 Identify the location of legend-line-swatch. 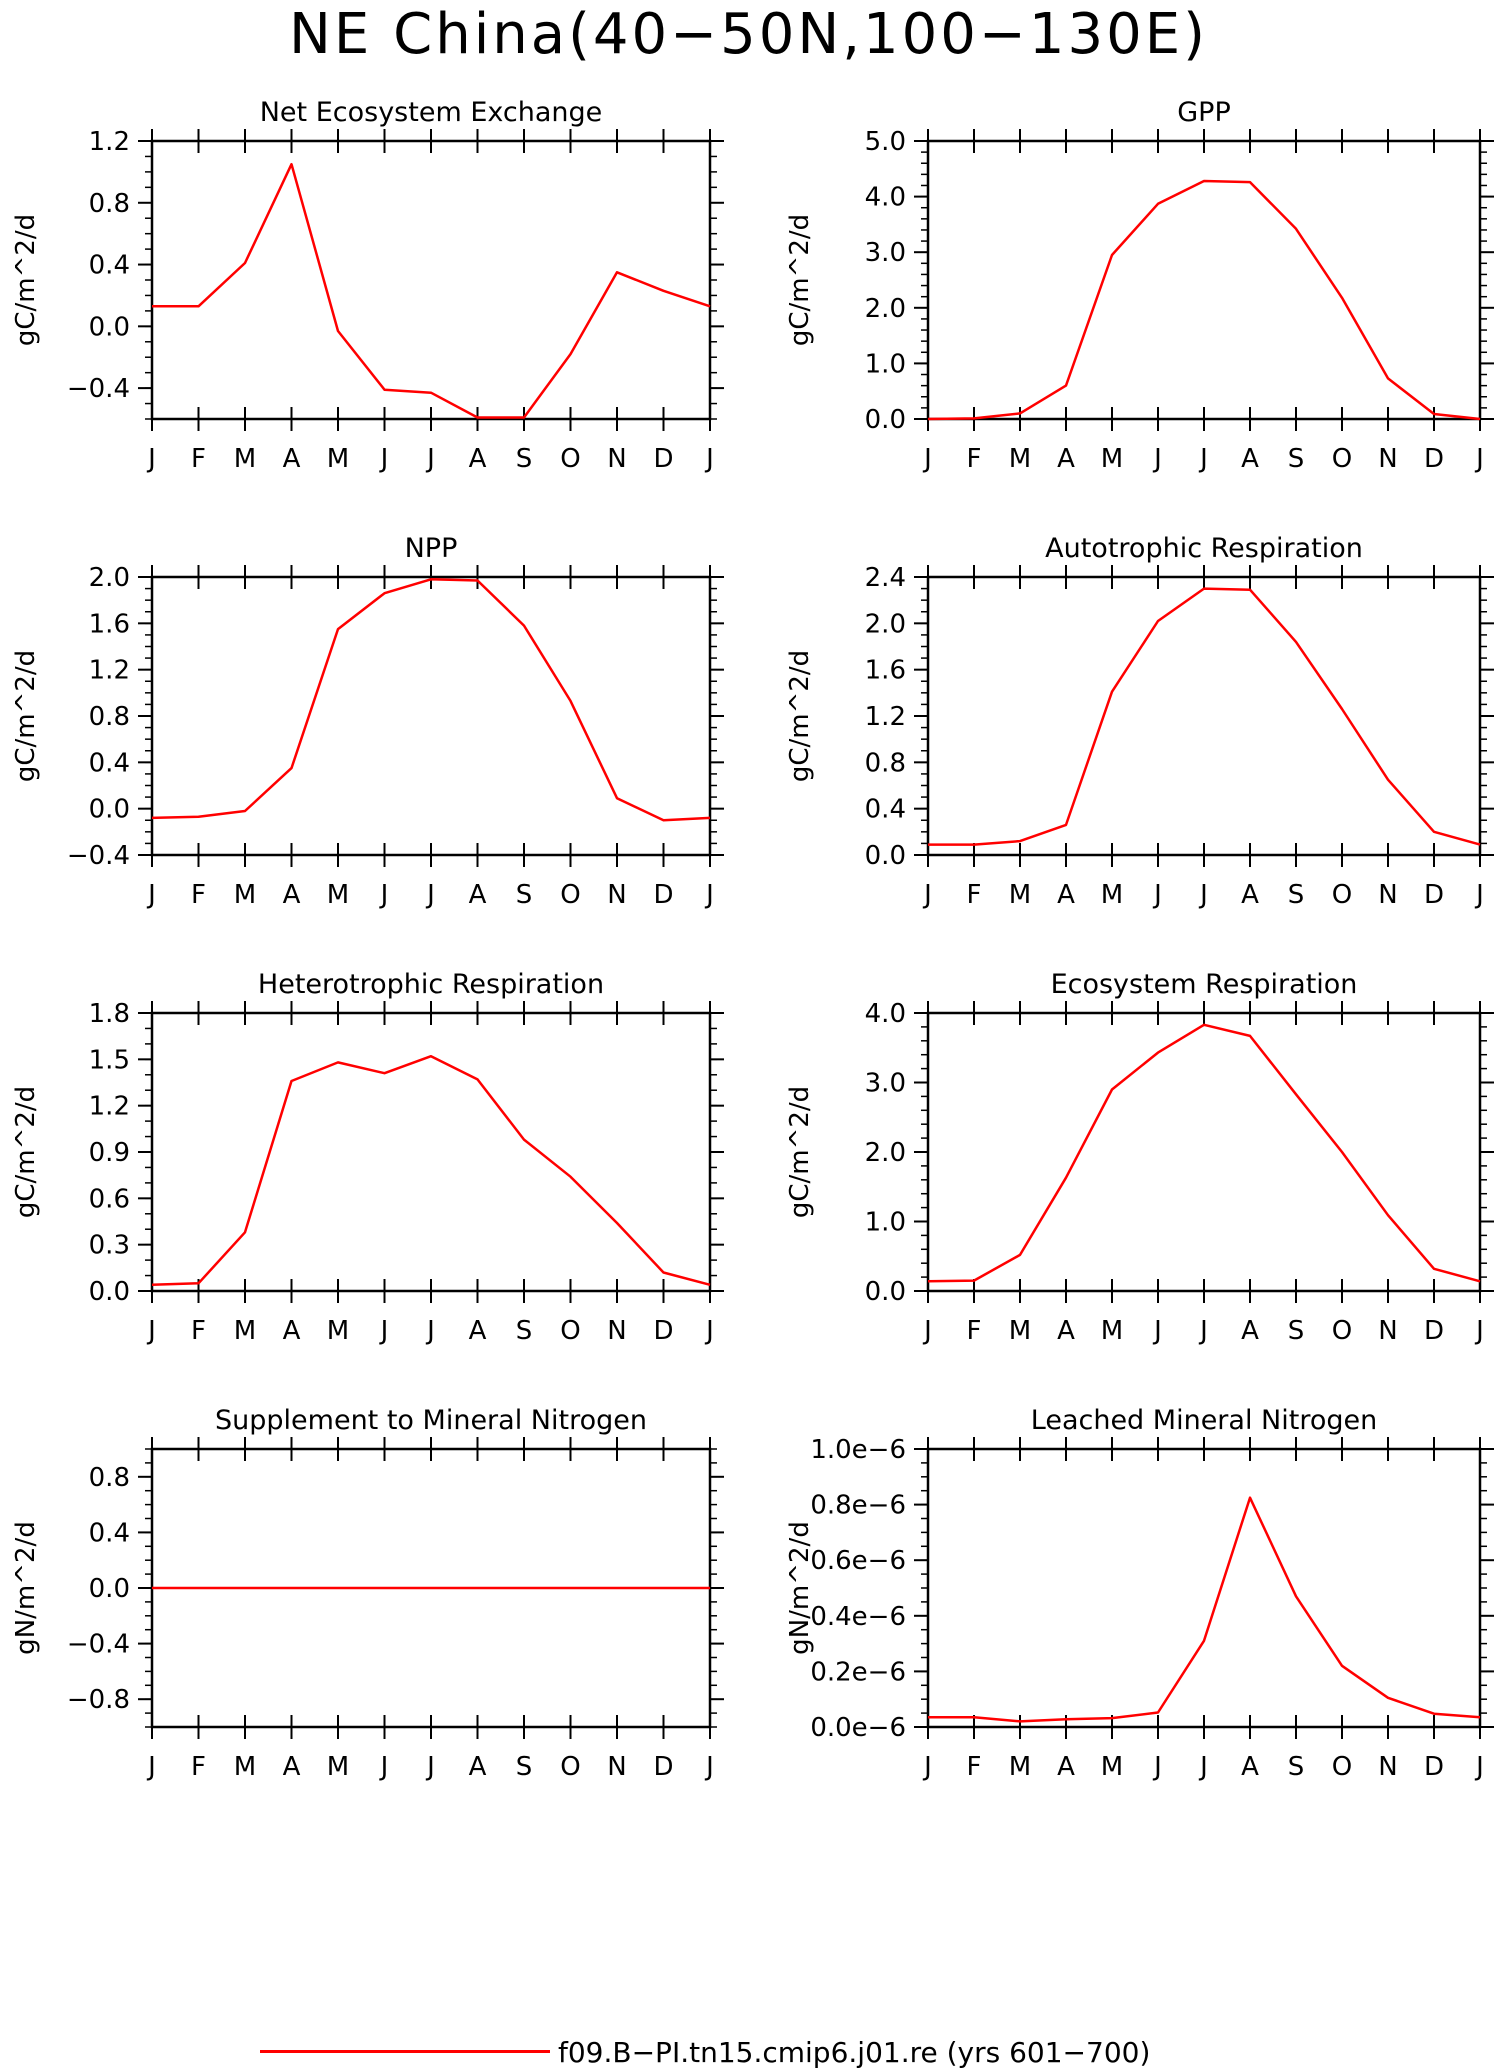
(405, 2051).